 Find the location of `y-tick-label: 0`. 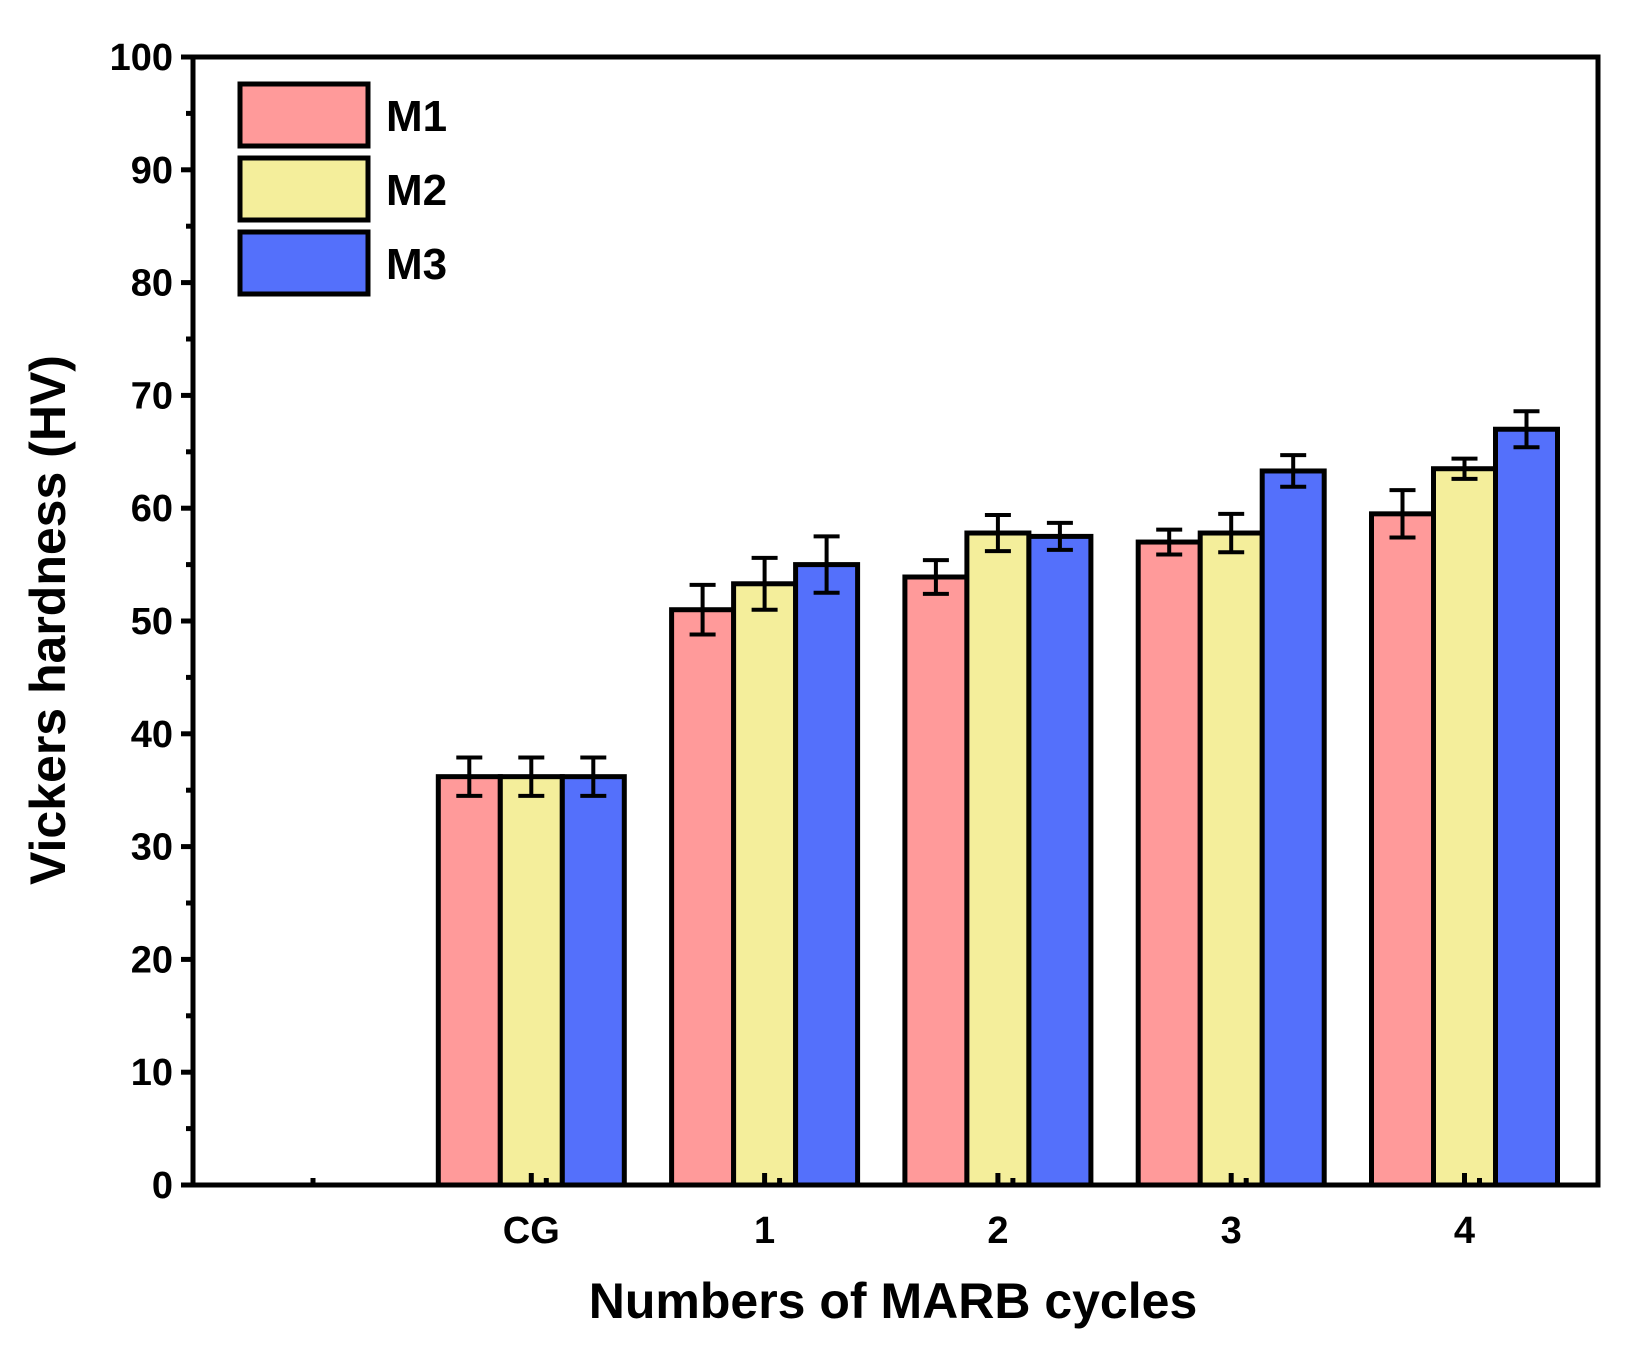

y-tick-label: 0 is located at coordinates (162, 1186).